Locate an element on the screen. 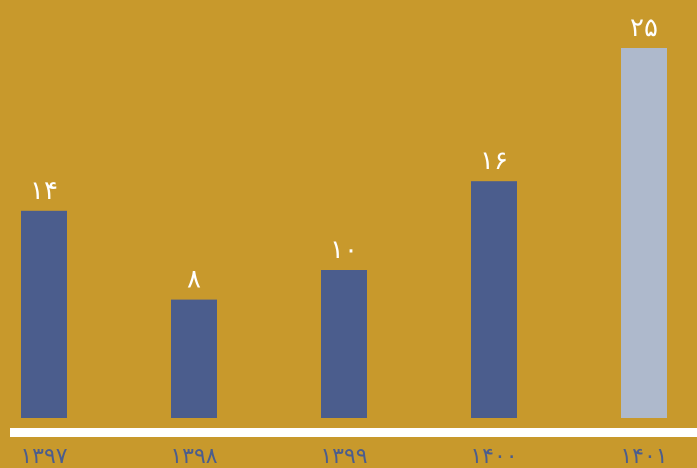 This screenshot has width=697, height=468. category-label-0: ۱۳۹۷ is located at coordinates (43, 456).